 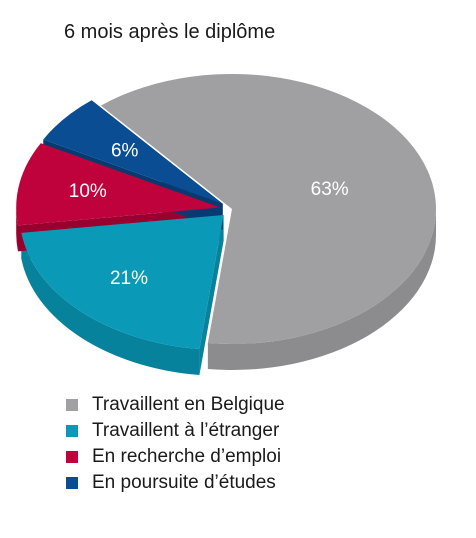 I want to click on pie-slice-en-recherche-d-emploi, so click(x=118, y=184).